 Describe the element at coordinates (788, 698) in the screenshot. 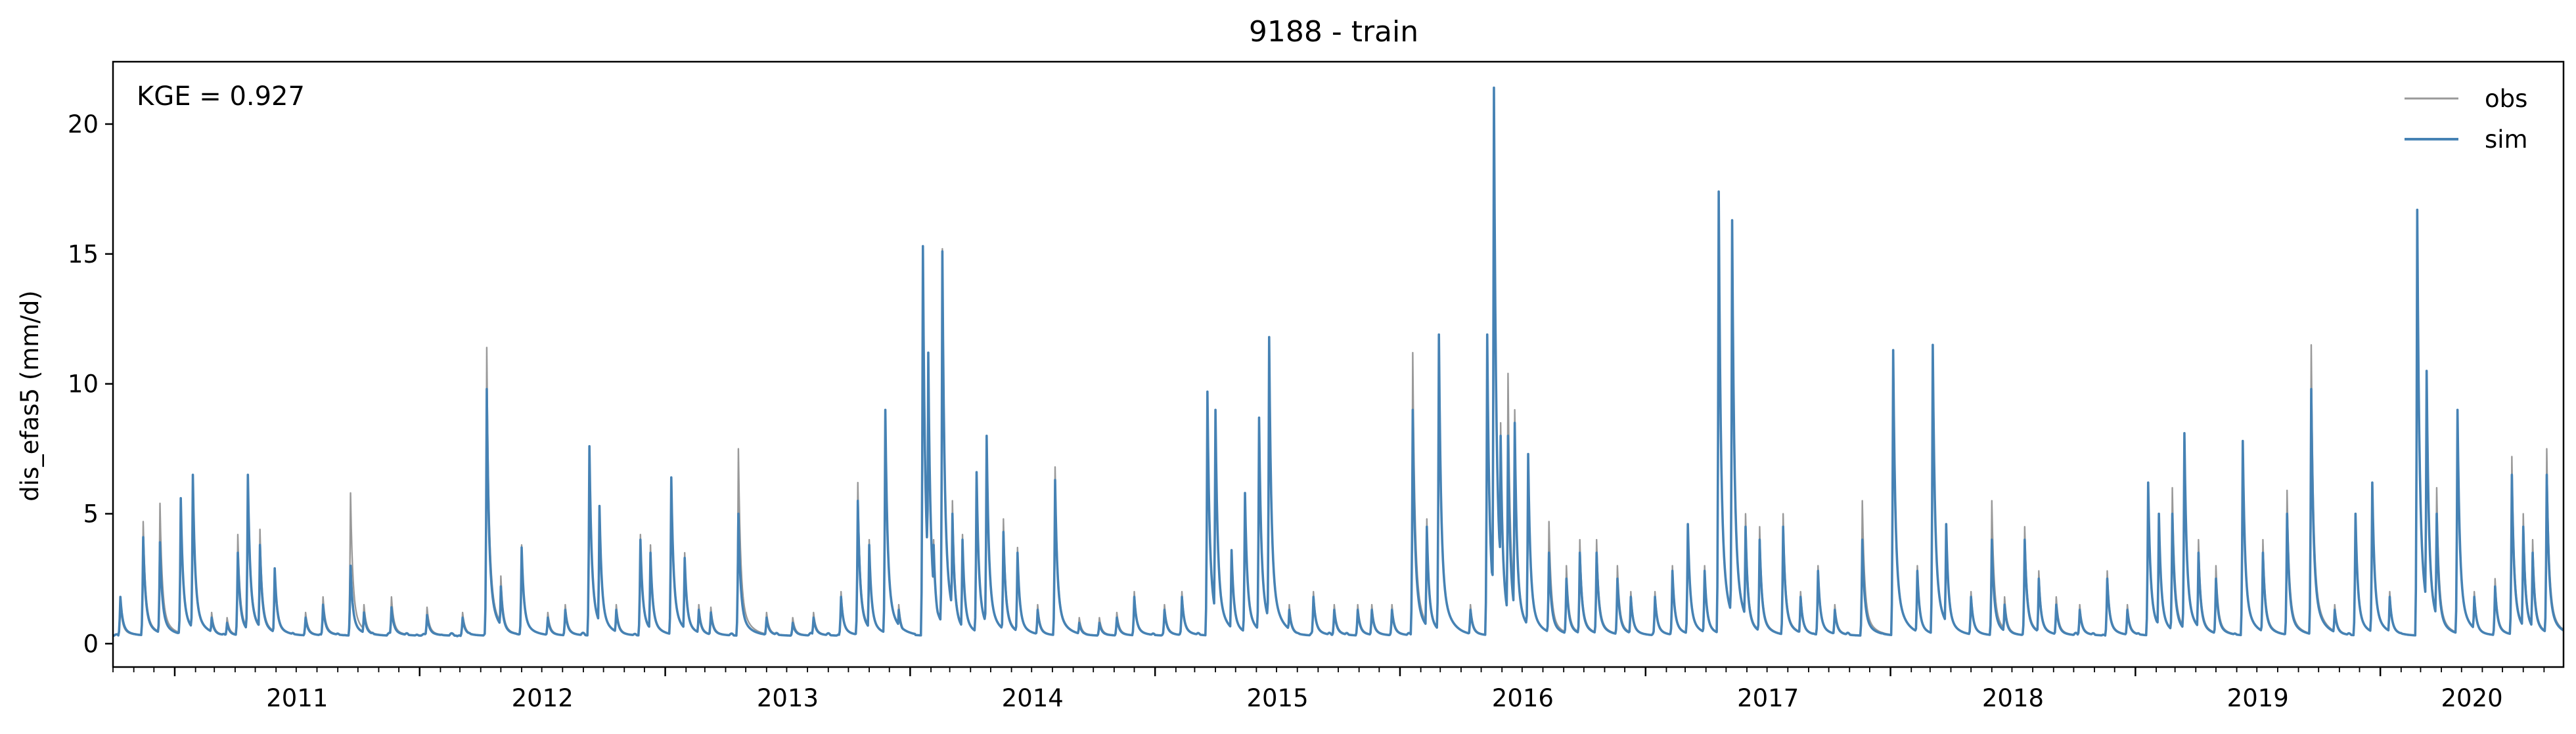

I see `x-tick-label: 2013` at that location.